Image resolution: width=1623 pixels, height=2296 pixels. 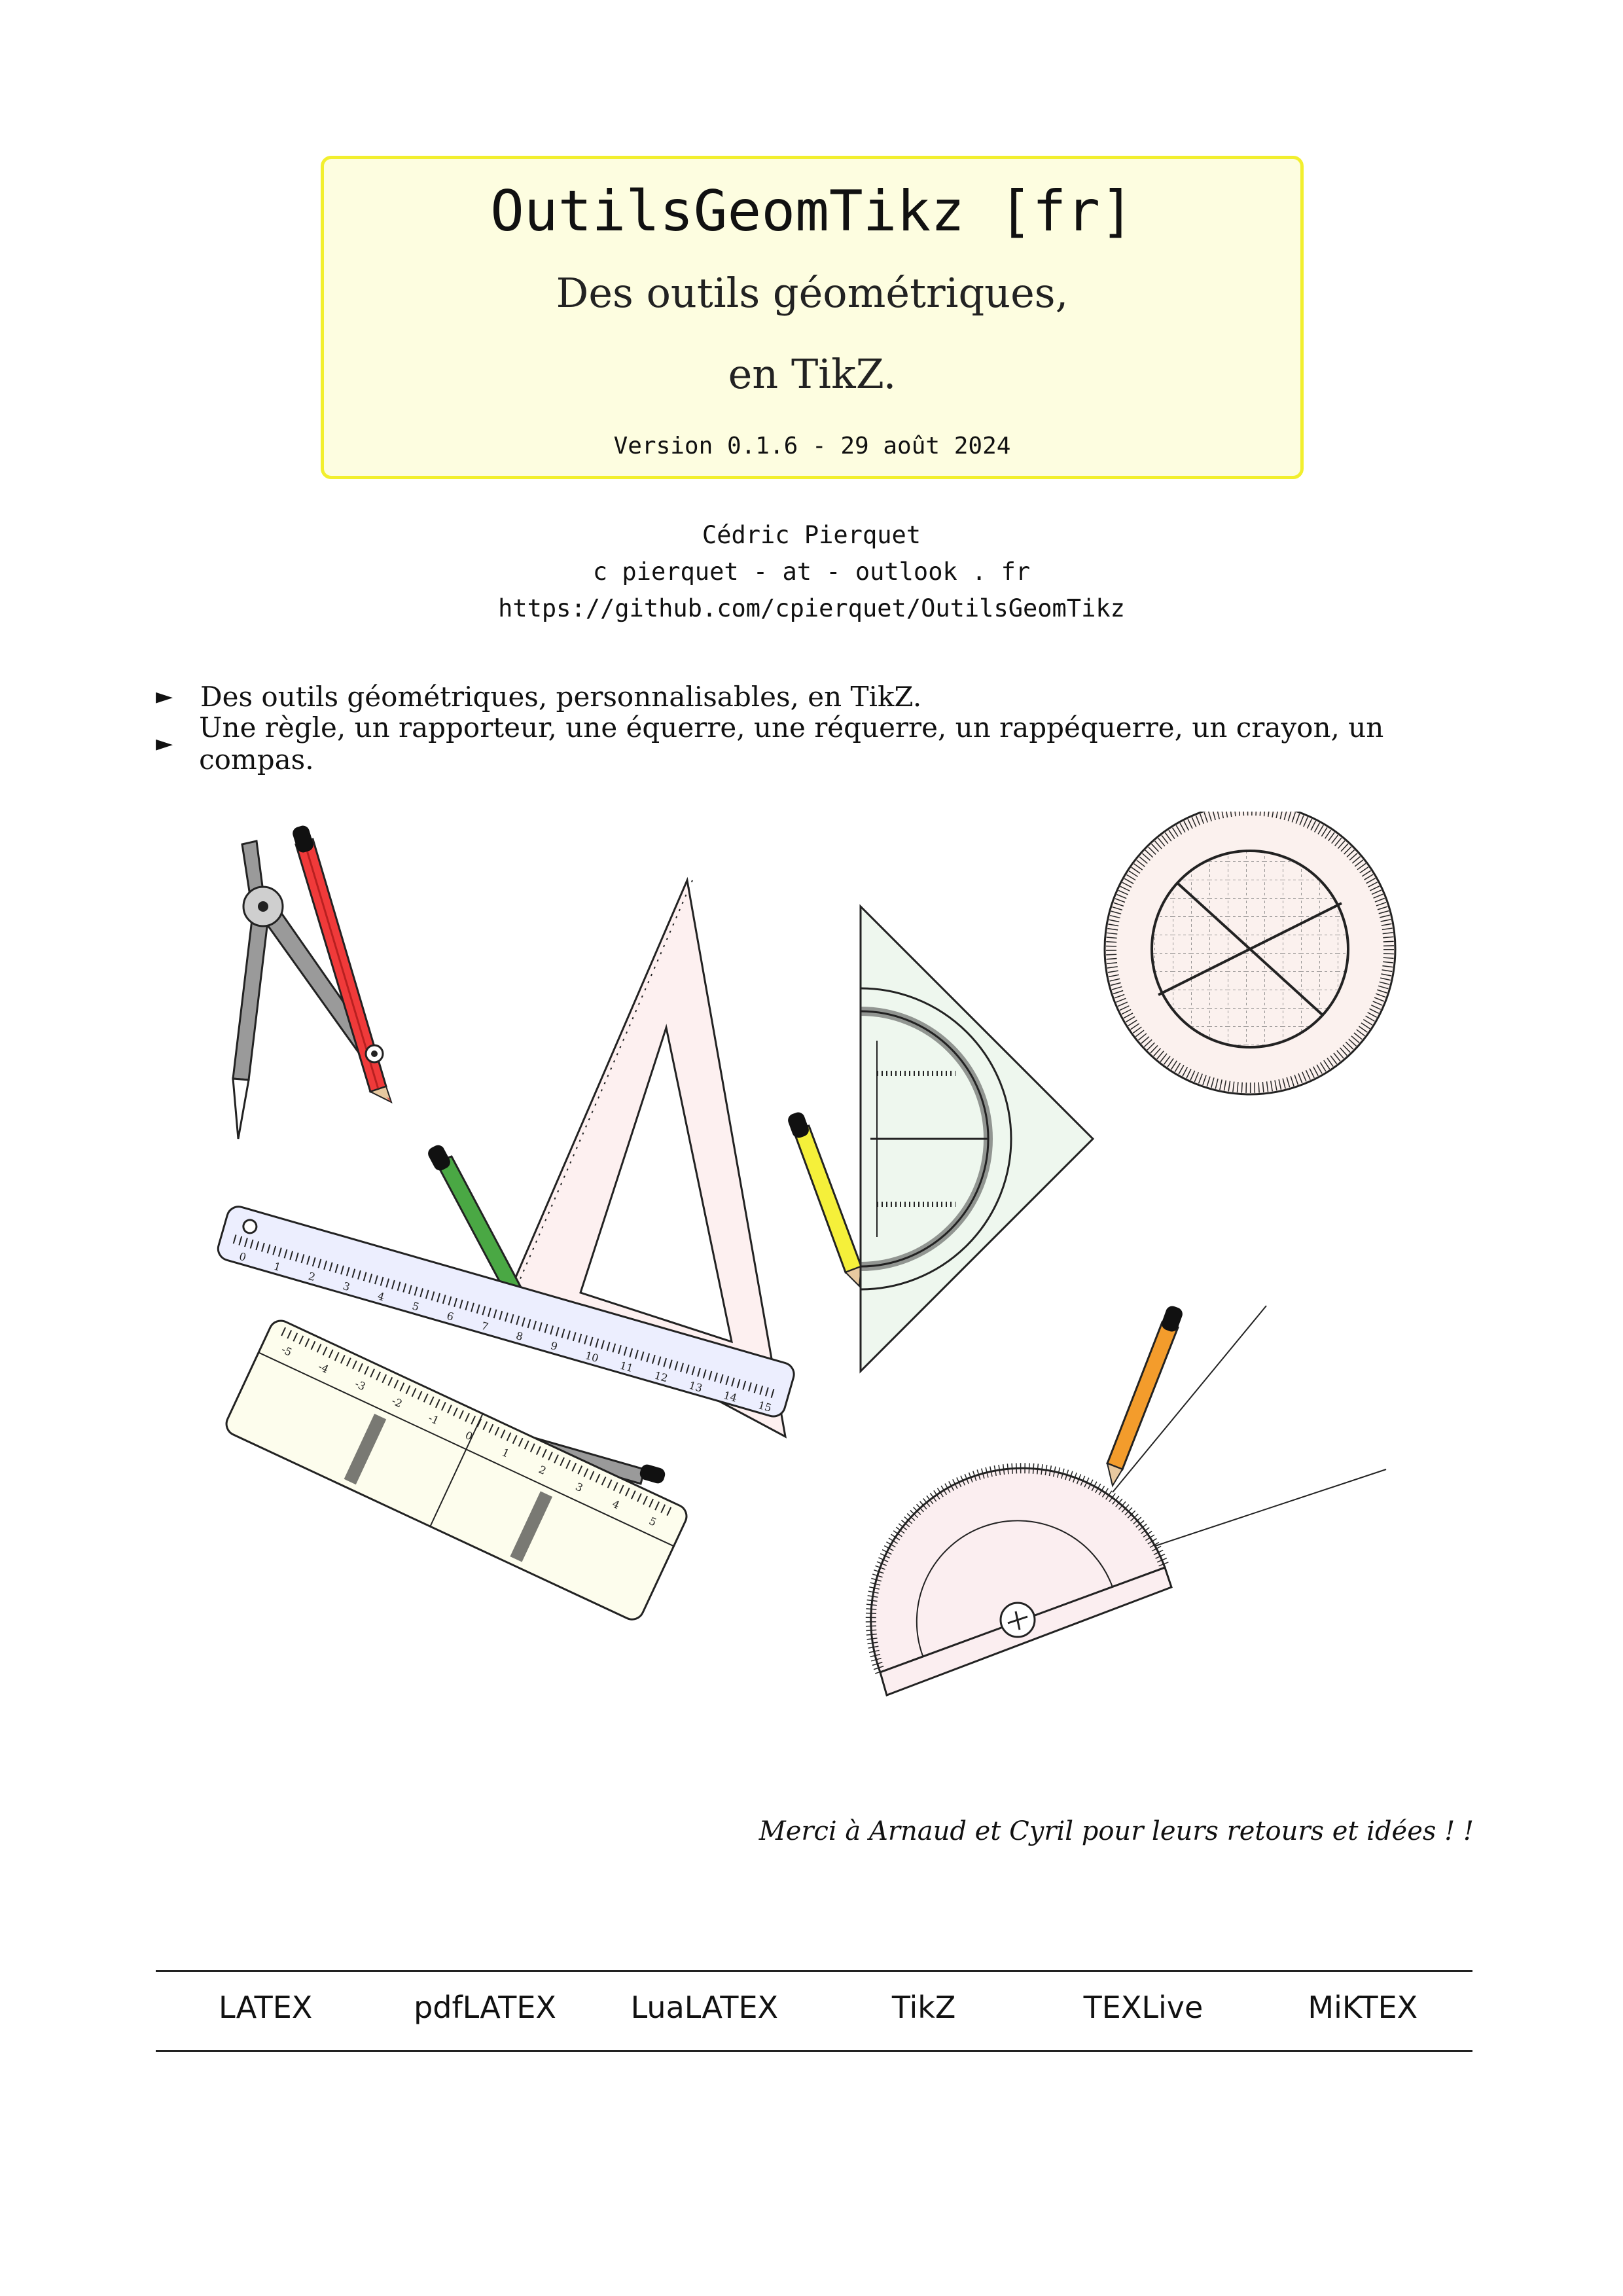 What do you see at coordinates (1019, 1579) in the screenshot?
I see `half-protractor-icon` at bounding box center [1019, 1579].